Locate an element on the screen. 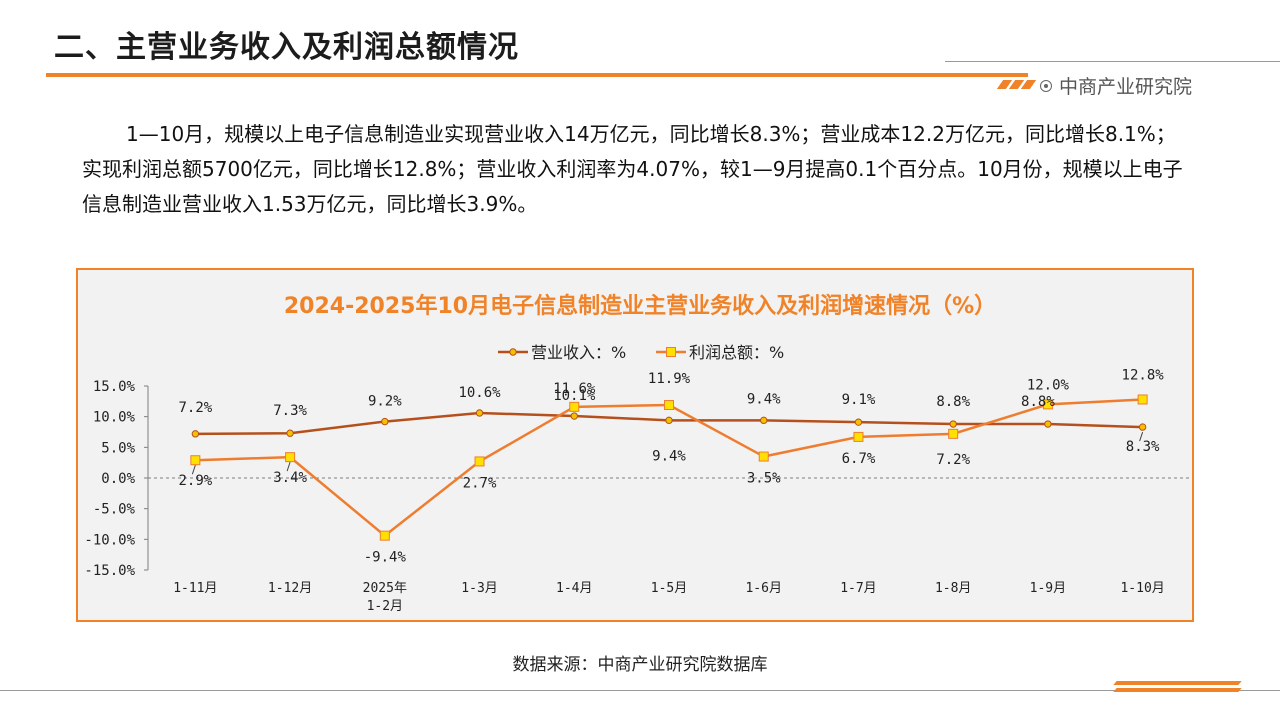 Image resolution: width=1280 pixels, height=720 pixels. x-tick-label: 1-6月 is located at coordinates (763, 588).